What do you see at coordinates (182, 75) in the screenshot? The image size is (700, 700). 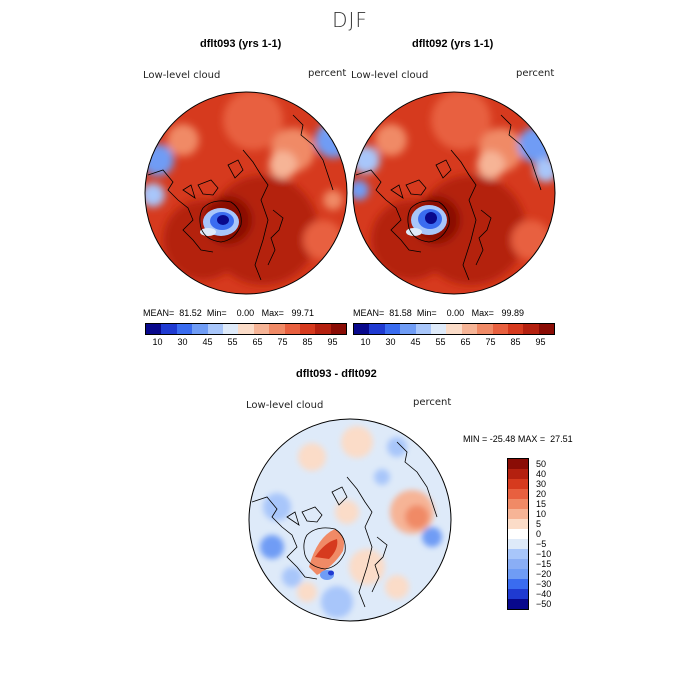 I see `panel1-variable: Low-level cloud` at bounding box center [182, 75].